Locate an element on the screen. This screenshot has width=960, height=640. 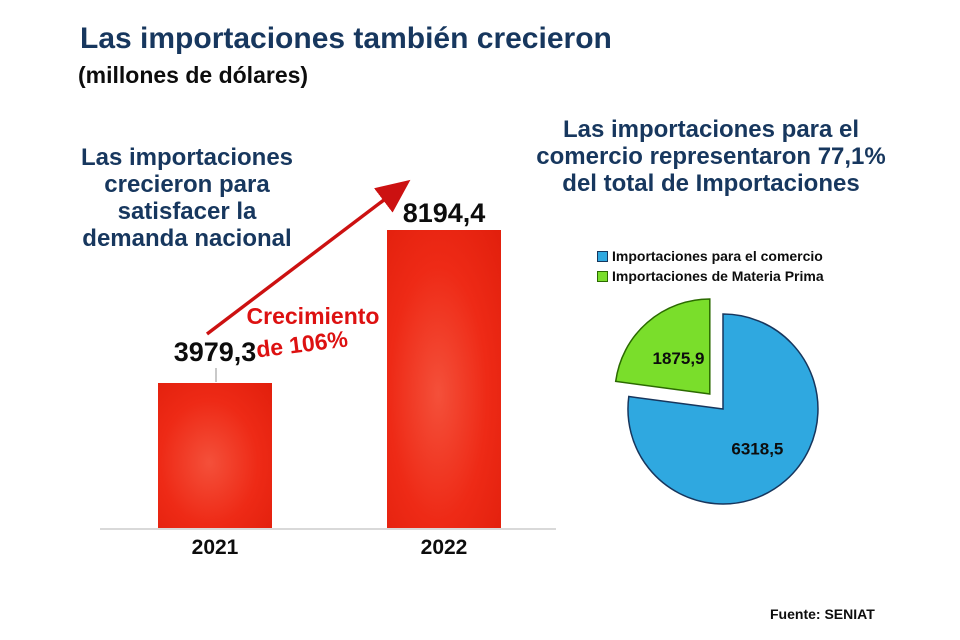
legend-item: Importaciones para el comercio is located at coordinates (710, 256).